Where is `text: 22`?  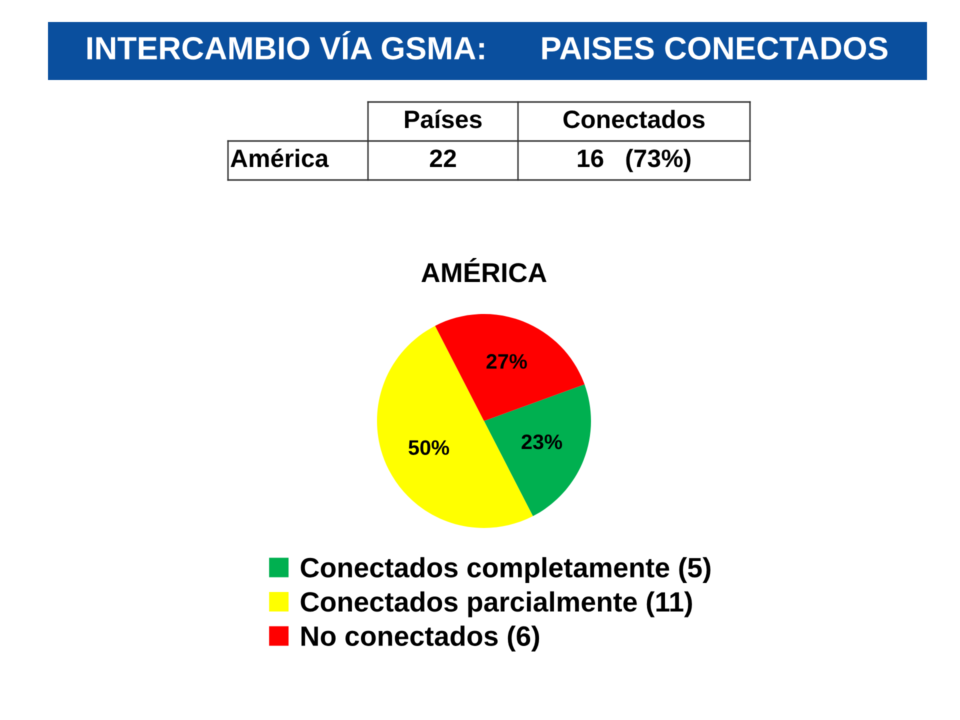 text: 22 is located at coordinates (443, 158).